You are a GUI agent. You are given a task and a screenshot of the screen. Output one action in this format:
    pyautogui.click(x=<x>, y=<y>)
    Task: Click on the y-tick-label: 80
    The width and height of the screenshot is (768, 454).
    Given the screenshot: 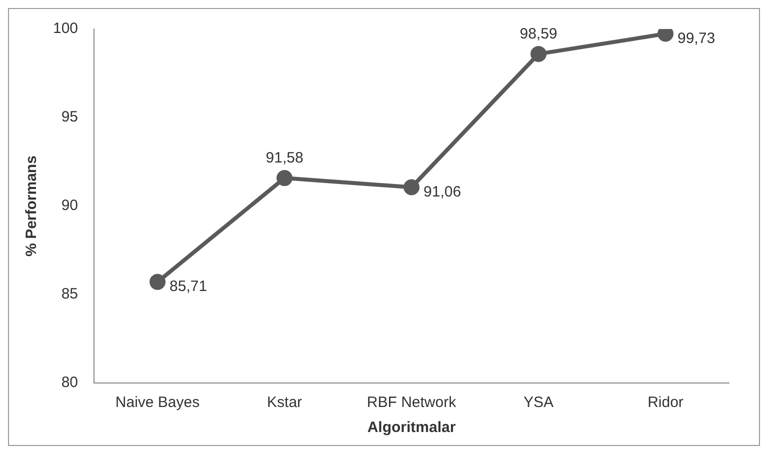 What is the action you would take?
    pyautogui.click(x=69, y=383)
    